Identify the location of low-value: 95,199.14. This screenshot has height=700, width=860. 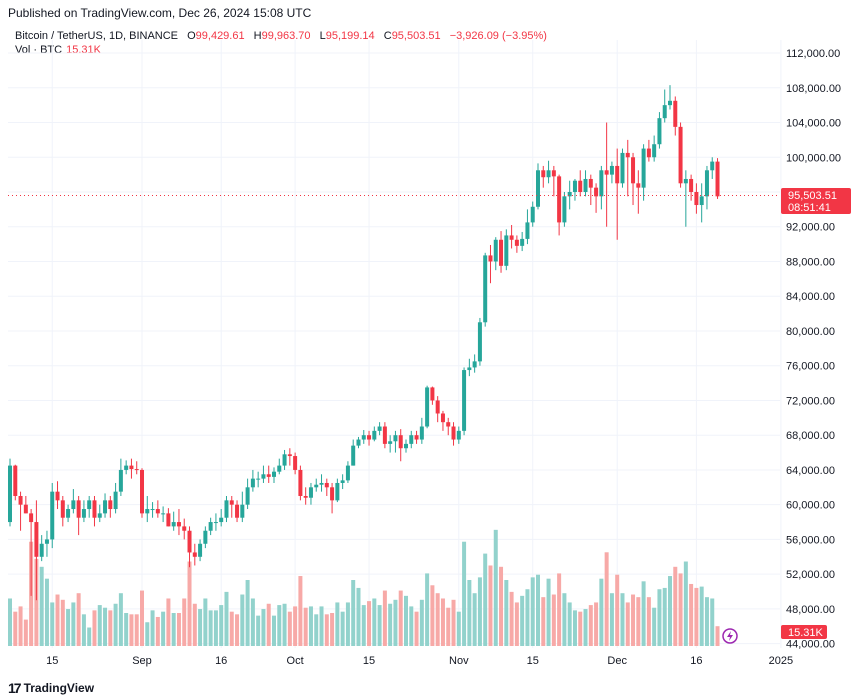
(350, 36).